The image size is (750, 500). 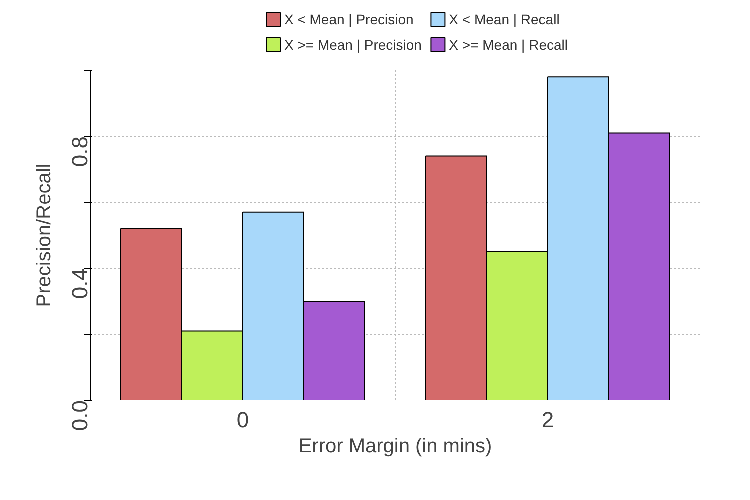 I want to click on y-tick-label: 0.4, so click(x=80, y=284).